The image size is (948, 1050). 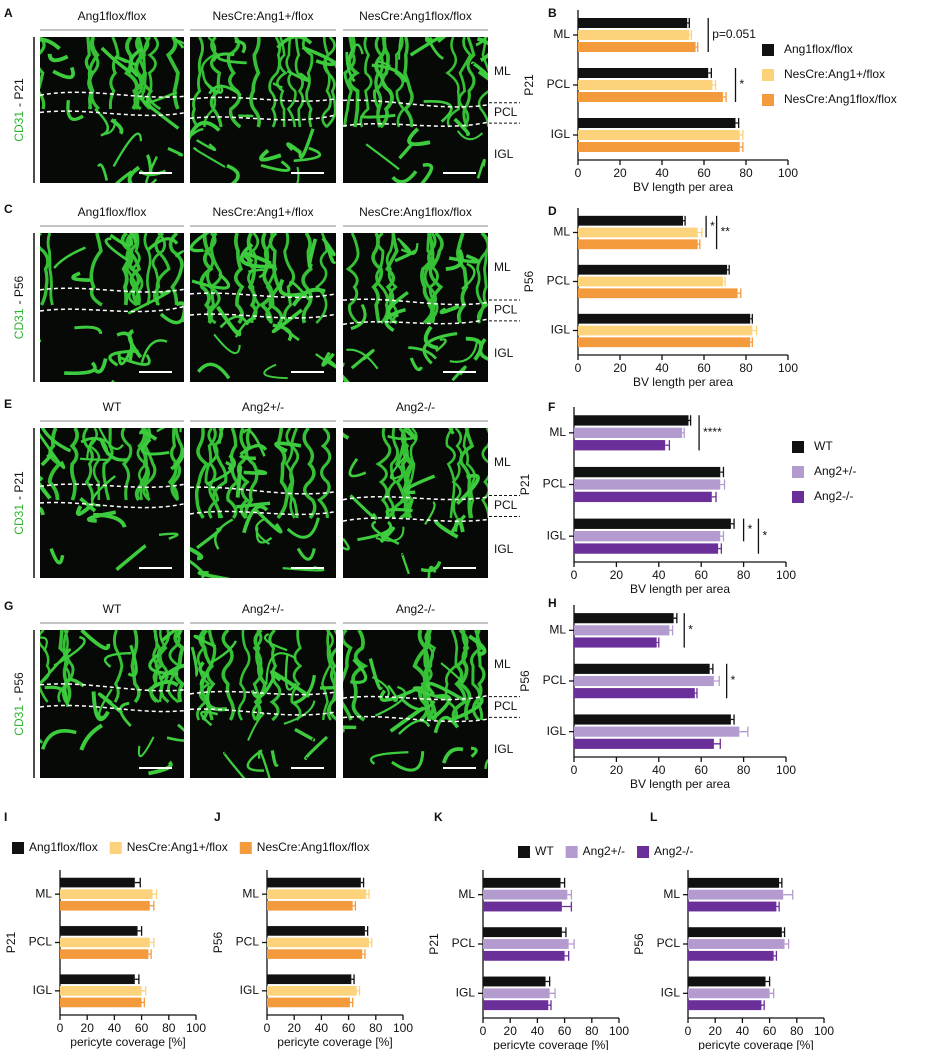 What do you see at coordinates (8, 606) in the screenshot?
I see `panel-letter: G` at bounding box center [8, 606].